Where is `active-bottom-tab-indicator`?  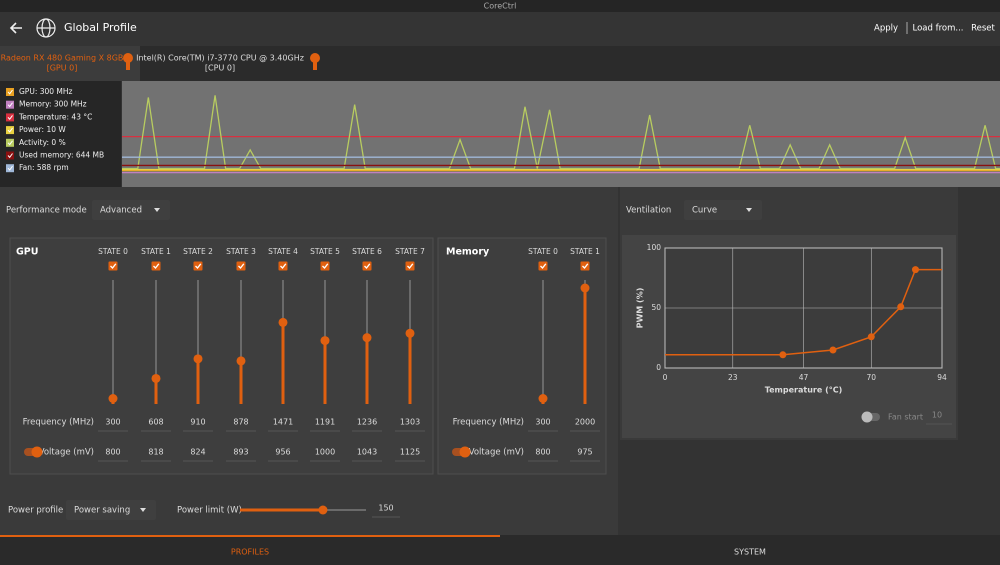 active-bottom-tab-indicator is located at coordinates (250, 536).